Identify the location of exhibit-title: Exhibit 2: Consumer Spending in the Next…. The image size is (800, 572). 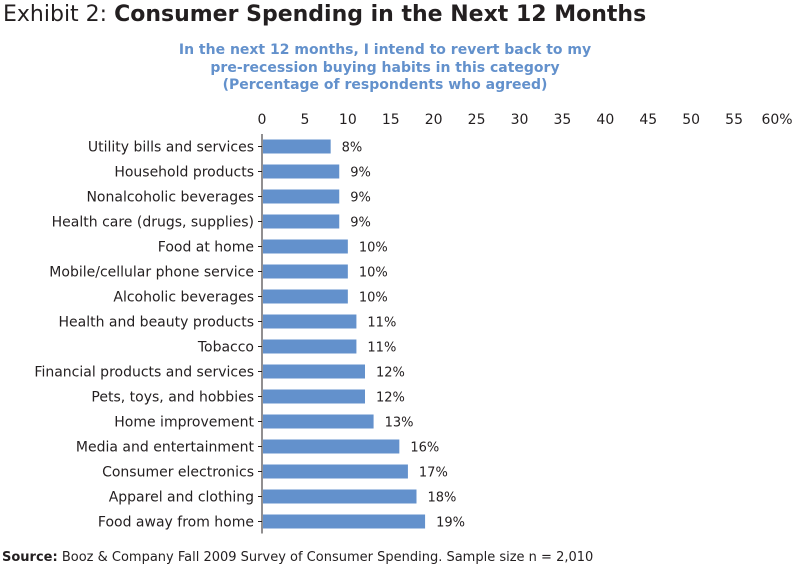
(324, 14).